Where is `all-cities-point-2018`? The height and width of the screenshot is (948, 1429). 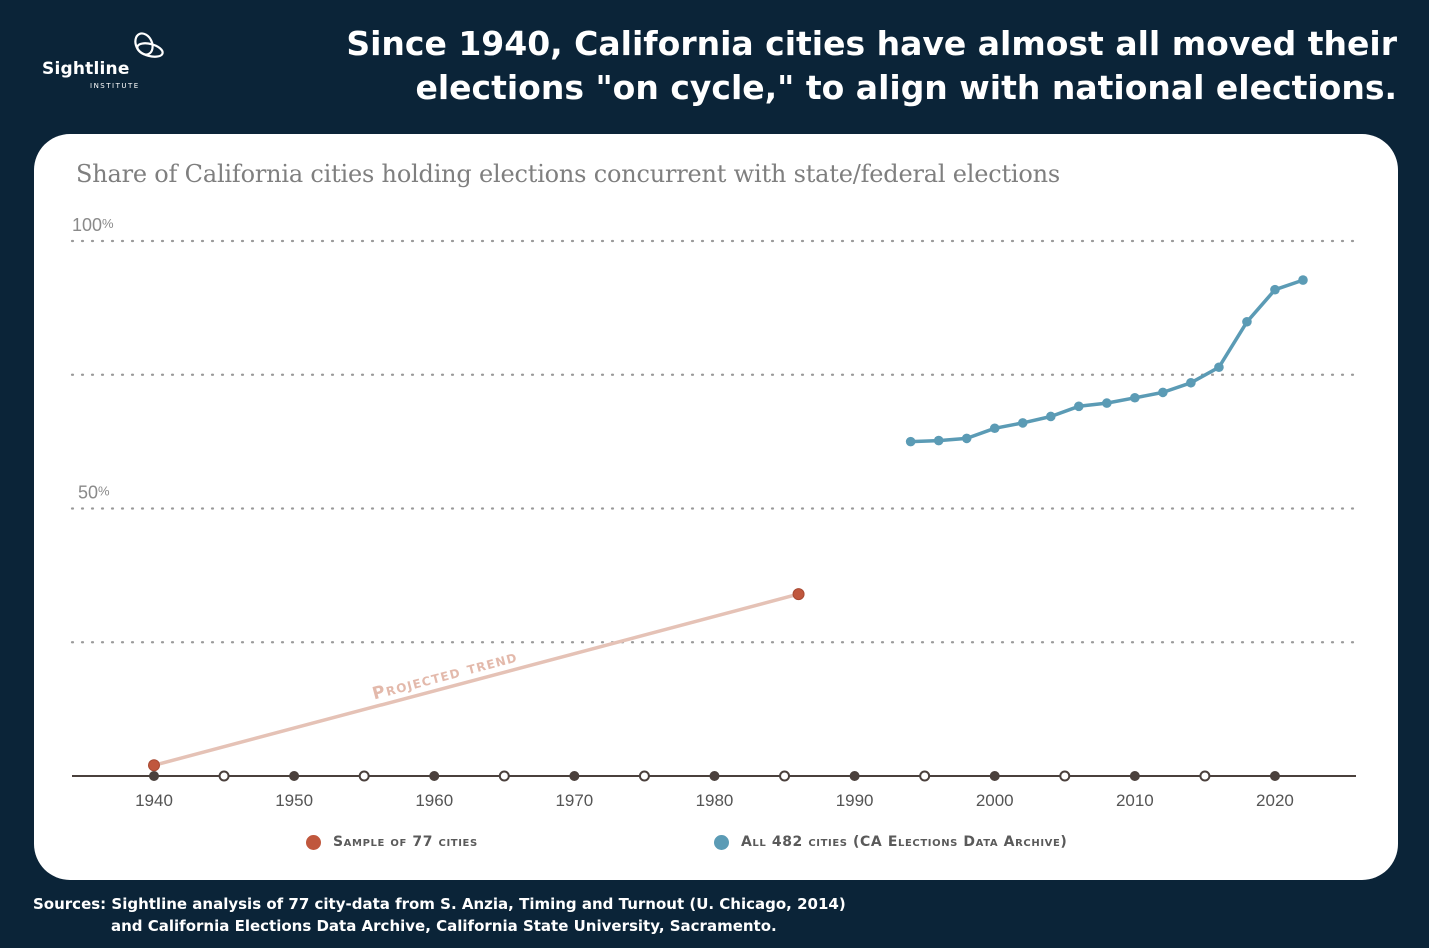 all-cities-point-2018 is located at coordinates (1247, 321).